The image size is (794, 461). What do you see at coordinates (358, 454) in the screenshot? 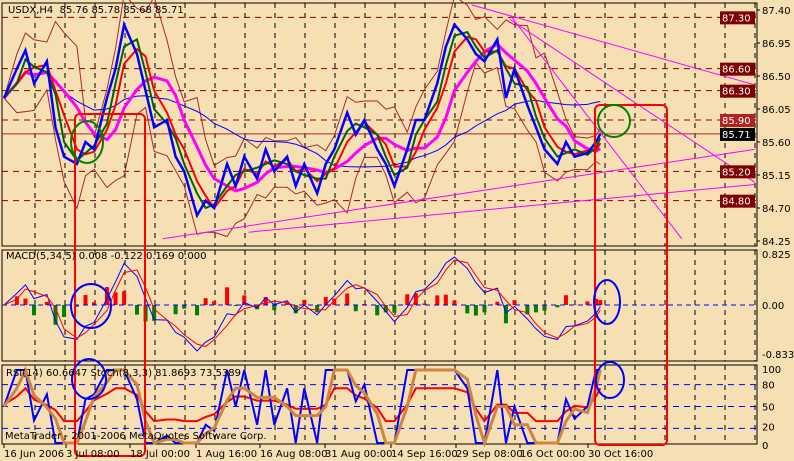
I see `time-tick-label: 31 Aug 00:00` at bounding box center [358, 454].